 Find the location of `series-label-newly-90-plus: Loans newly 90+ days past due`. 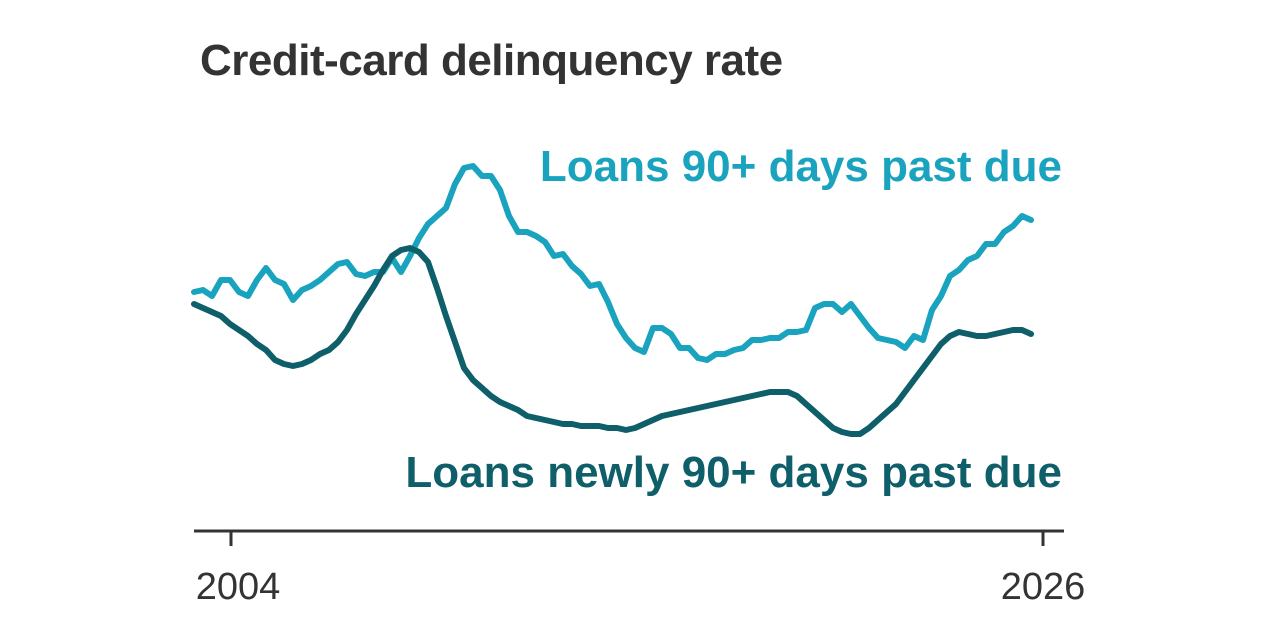

series-label-newly-90-plus: Loans newly 90+ days past due is located at coordinates (733, 472).